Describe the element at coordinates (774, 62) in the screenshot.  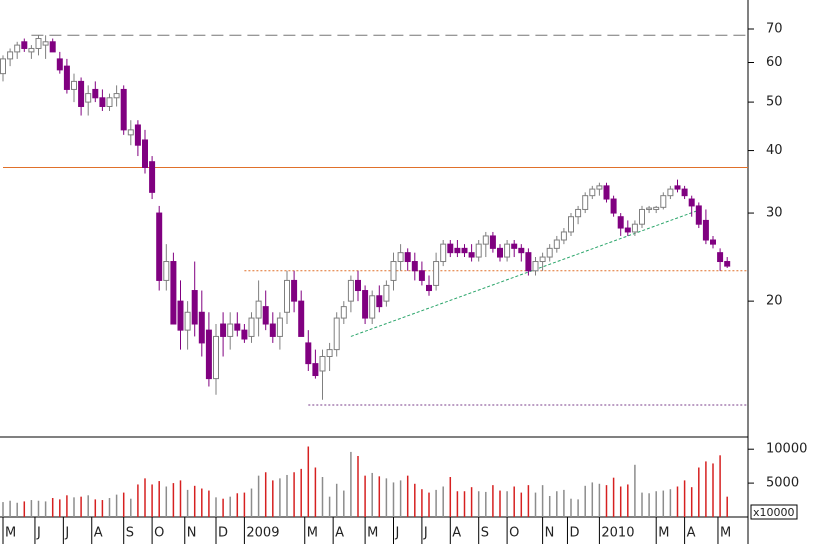
I see `y-tick-label: 60` at that location.